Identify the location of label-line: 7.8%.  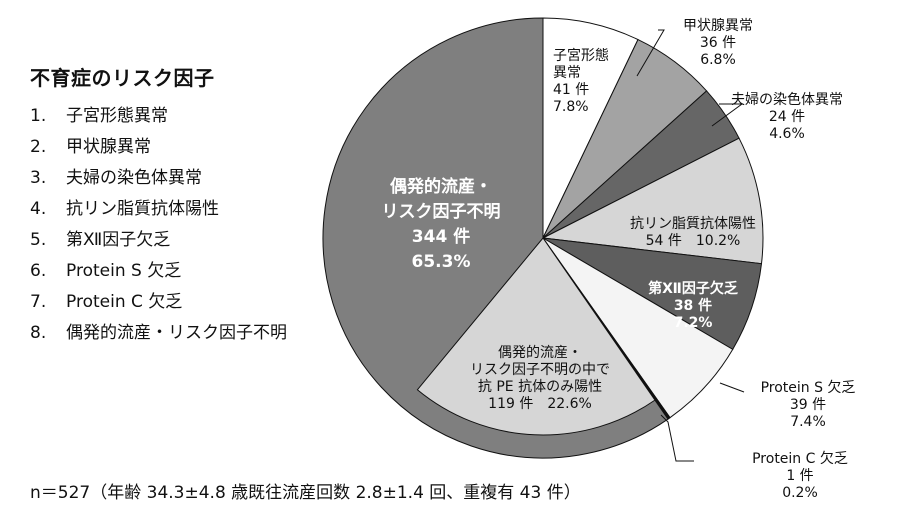
(571, 107).